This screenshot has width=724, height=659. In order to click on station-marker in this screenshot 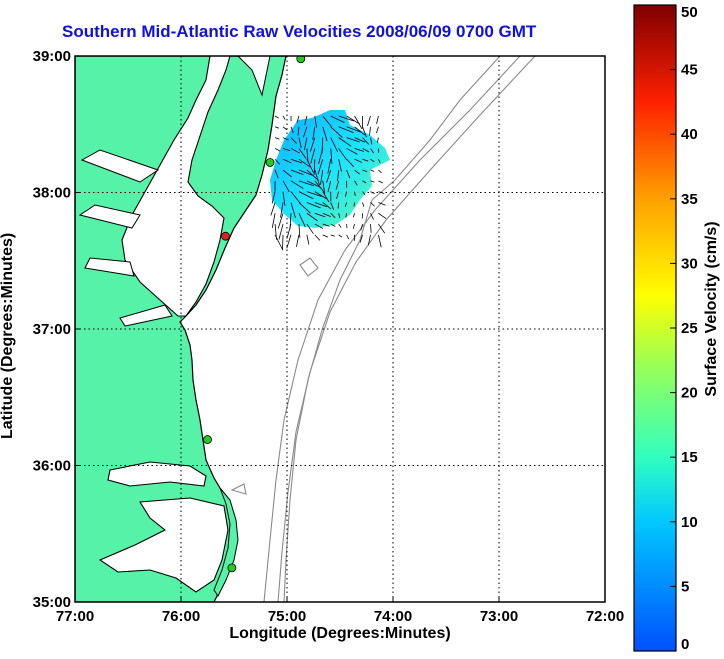, I will do `click(225, 236)`.